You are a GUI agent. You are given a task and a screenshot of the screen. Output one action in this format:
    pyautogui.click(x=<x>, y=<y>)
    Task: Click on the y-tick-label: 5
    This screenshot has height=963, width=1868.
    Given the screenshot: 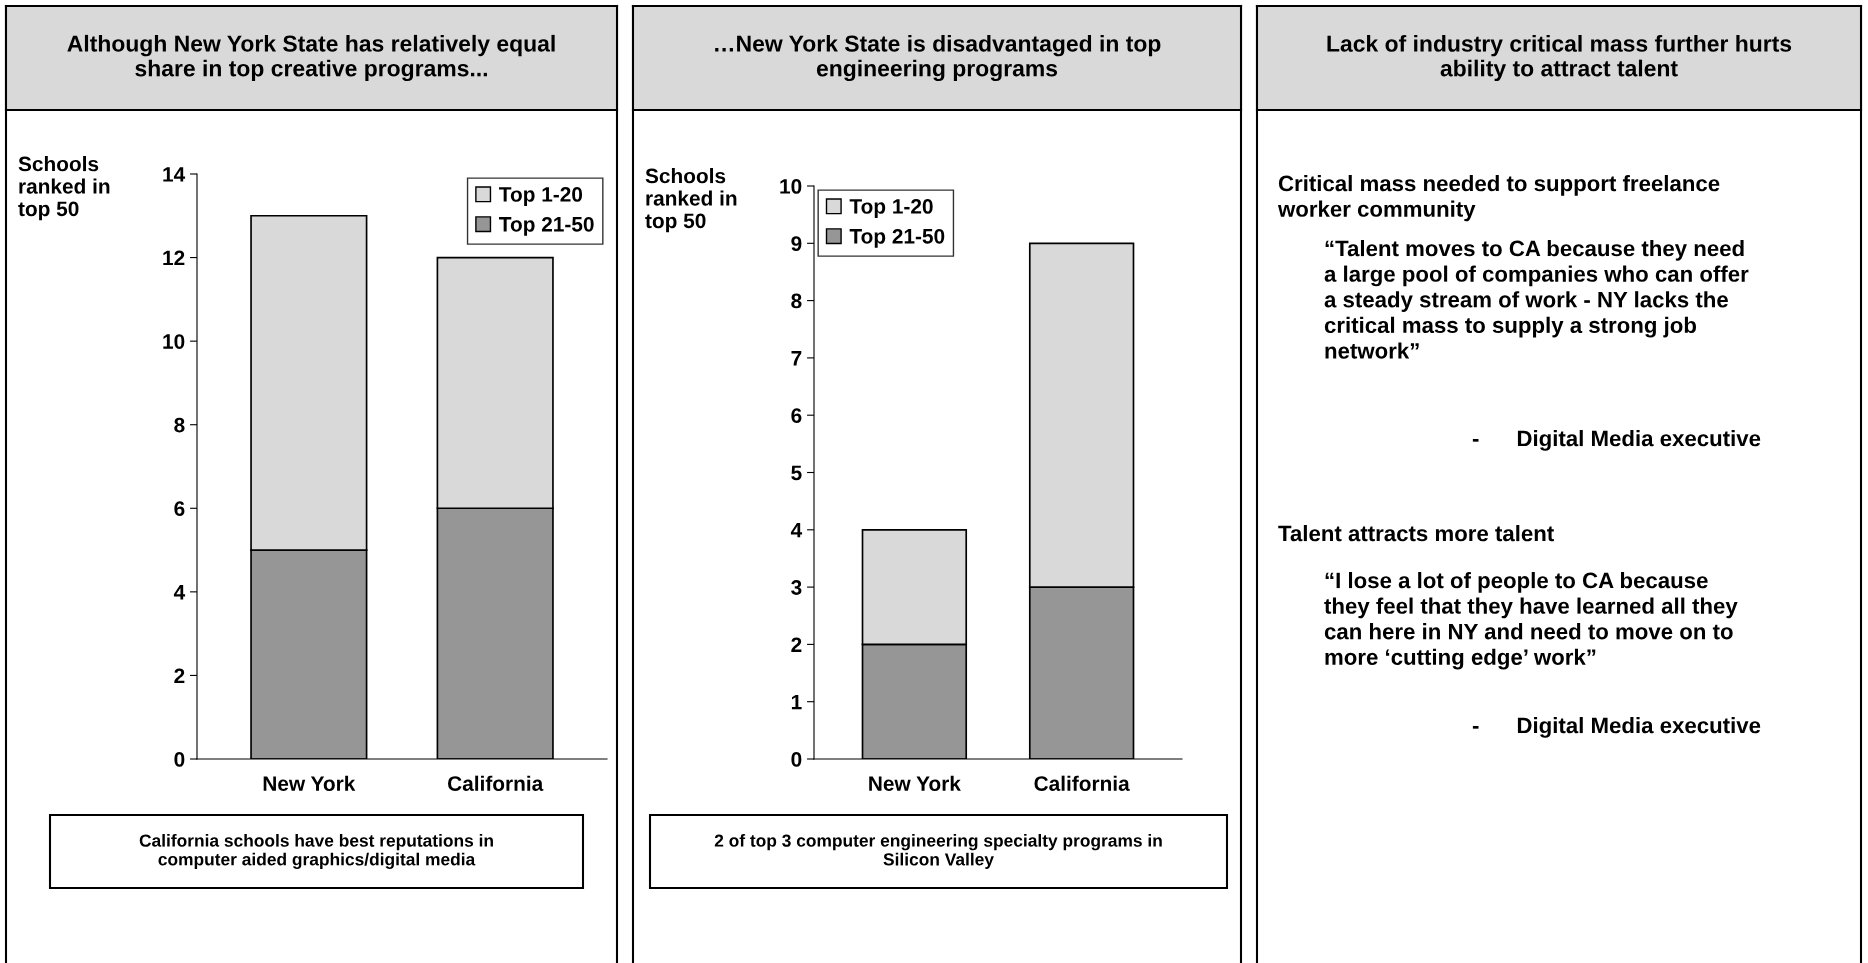 What is the action you would take?
    pyautogui.click(x=796, y=473)
    